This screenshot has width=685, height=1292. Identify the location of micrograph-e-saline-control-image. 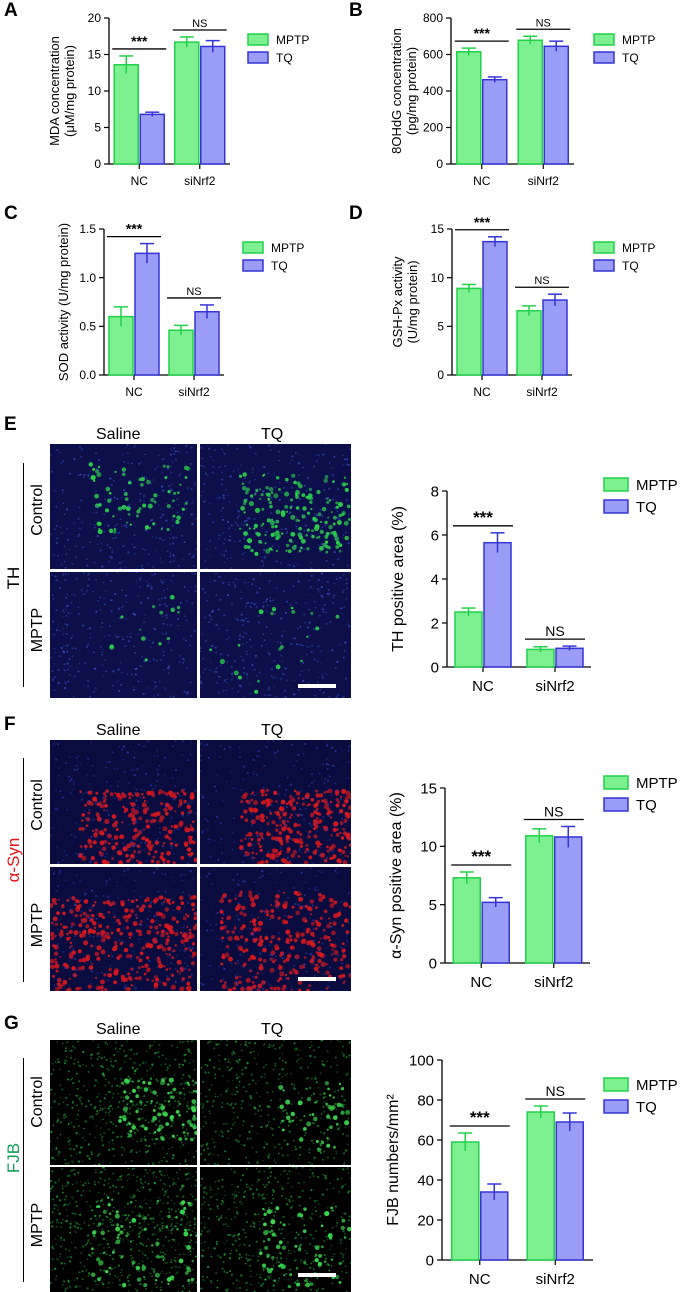
(123, 506).